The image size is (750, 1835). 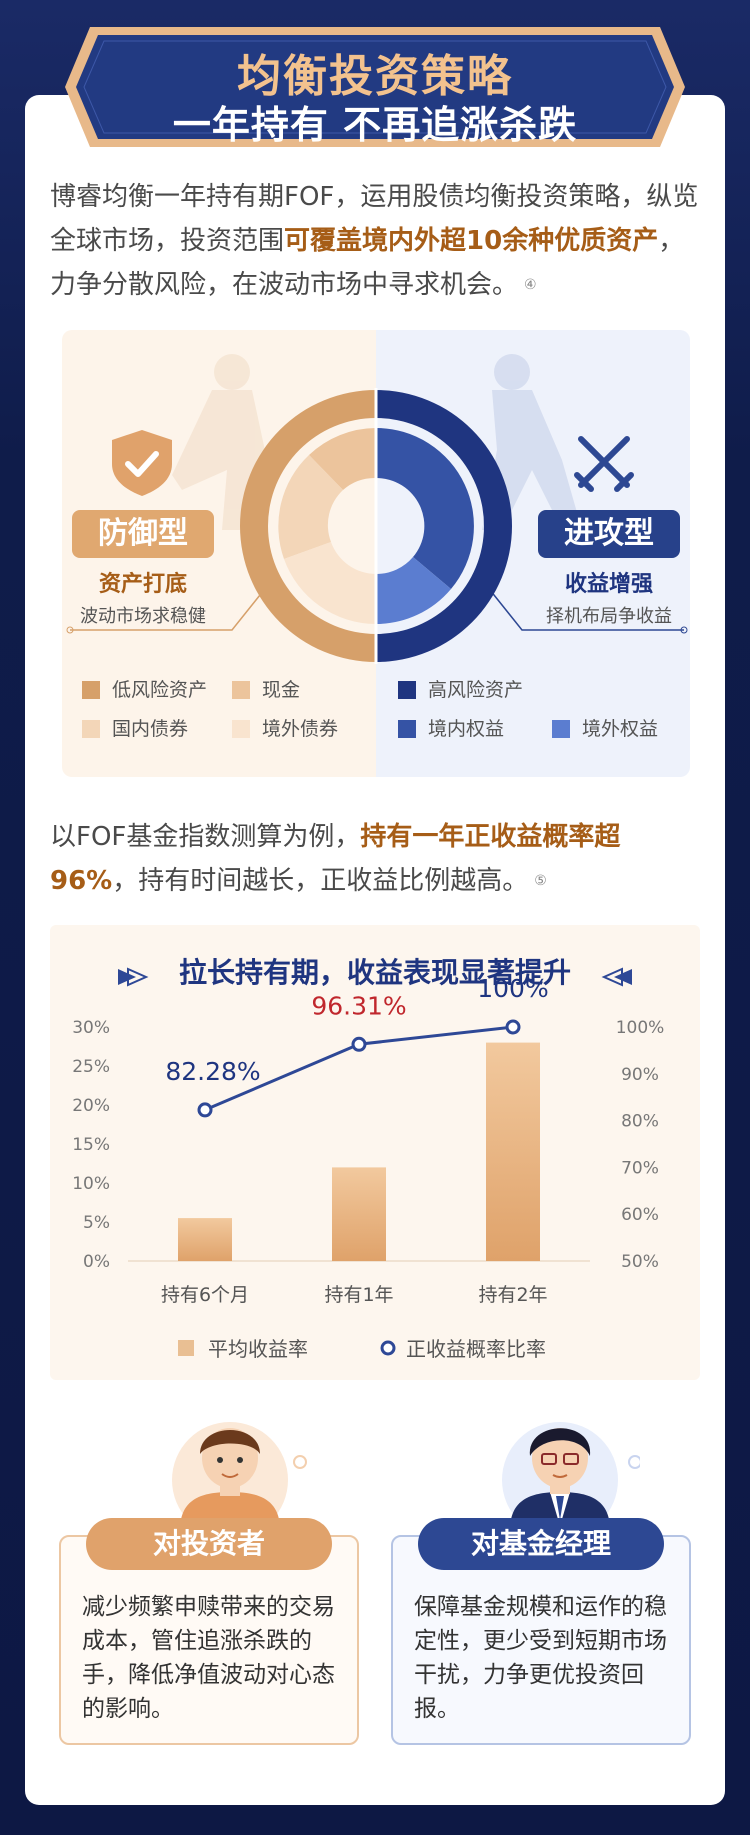 What do you see at coordinates (388, 1348) in the screenshot?
I see `legend-line-marker` at bounding box center [388, 1348].